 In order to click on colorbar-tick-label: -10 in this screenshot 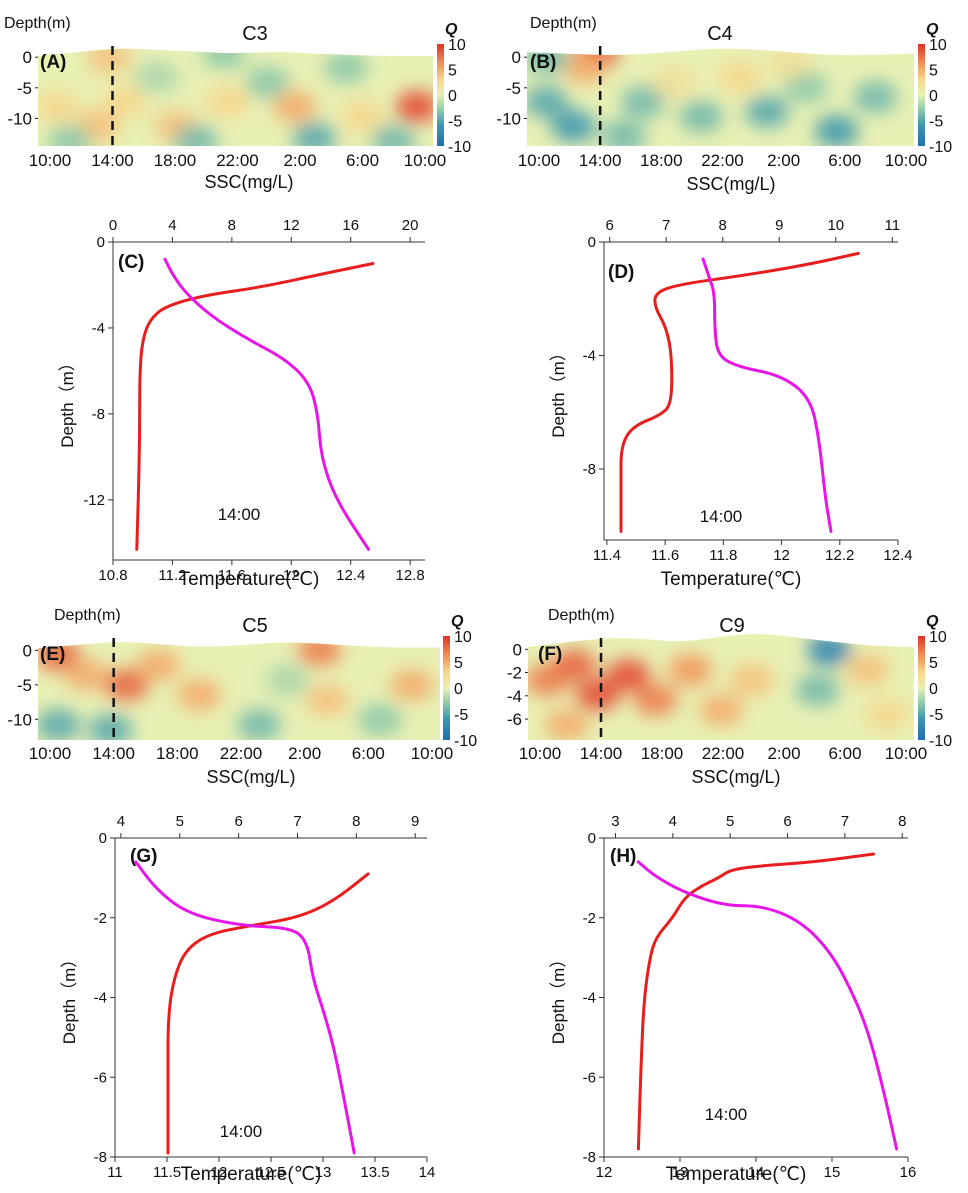, I will do `click(465, 741)`.